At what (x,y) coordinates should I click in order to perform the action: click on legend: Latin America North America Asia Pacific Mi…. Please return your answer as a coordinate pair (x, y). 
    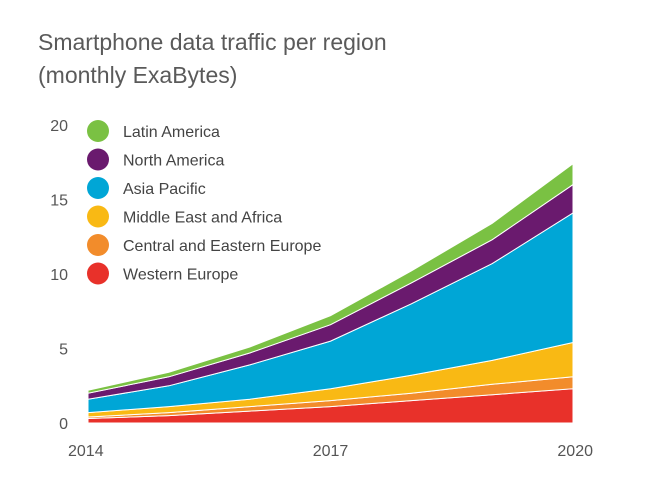
    Looking at the image, I should click on (204, 202).